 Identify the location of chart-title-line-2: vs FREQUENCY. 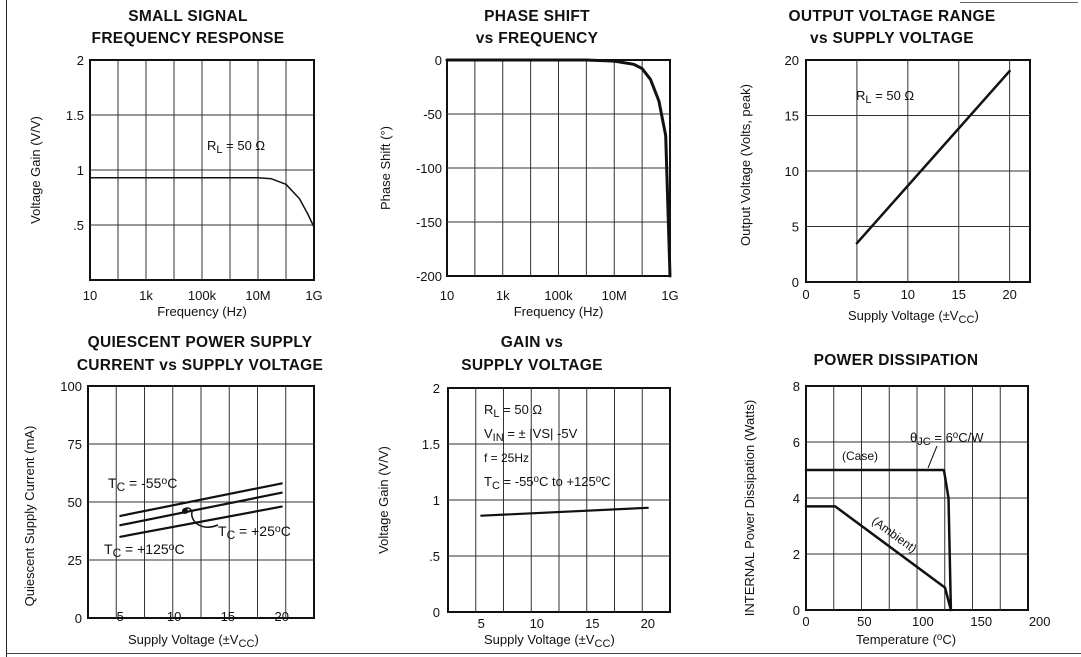
(537, 38).